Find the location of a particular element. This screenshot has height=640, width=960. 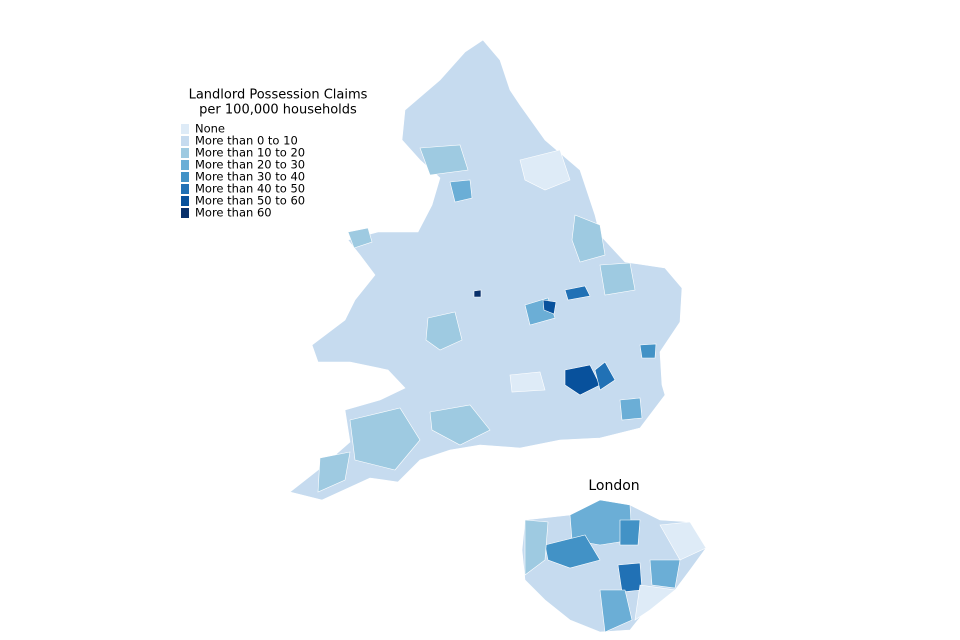

legend-title: per 100,000 households is located at coordinates (278, 110).